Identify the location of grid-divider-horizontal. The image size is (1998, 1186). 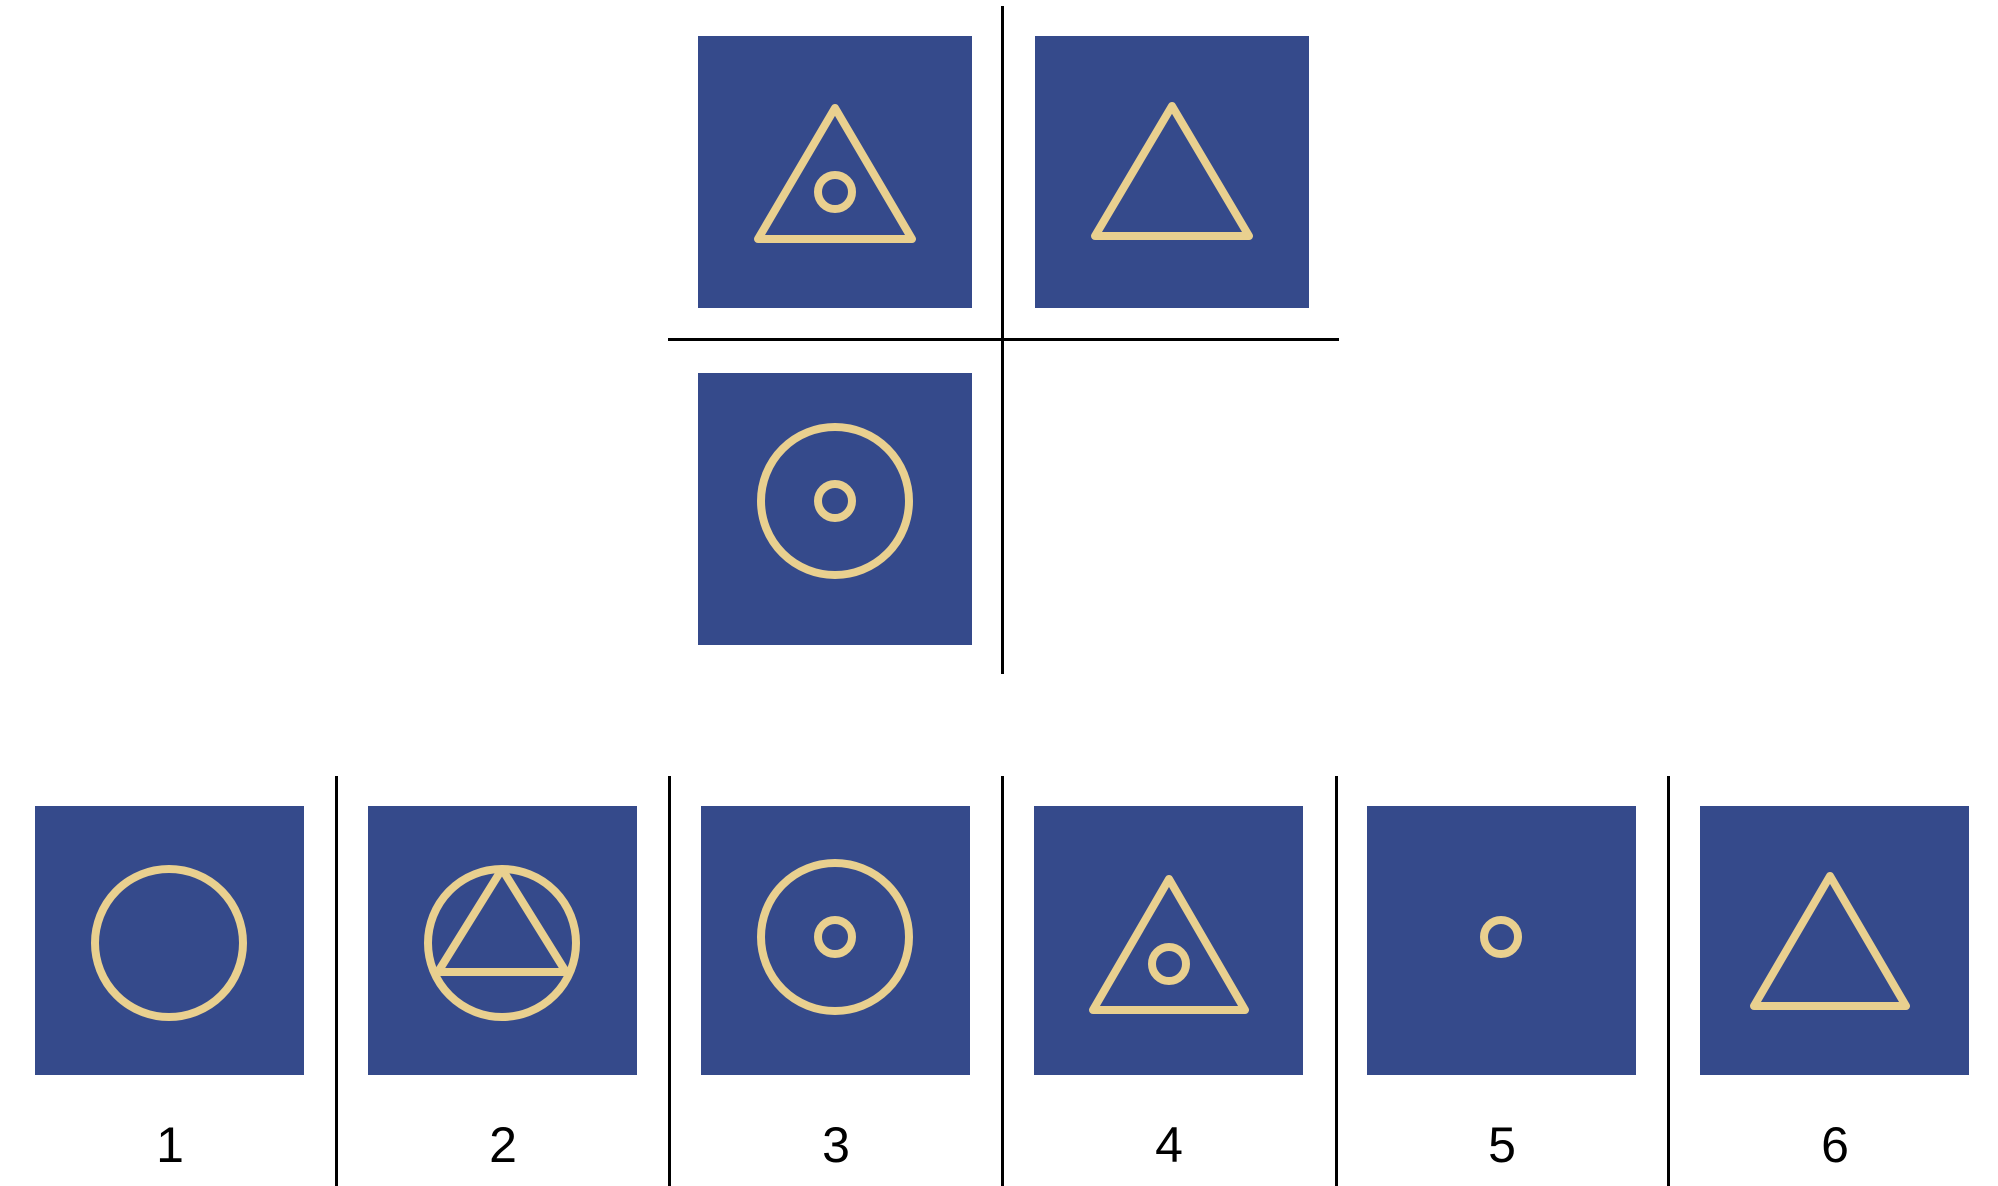
(1003, 339).